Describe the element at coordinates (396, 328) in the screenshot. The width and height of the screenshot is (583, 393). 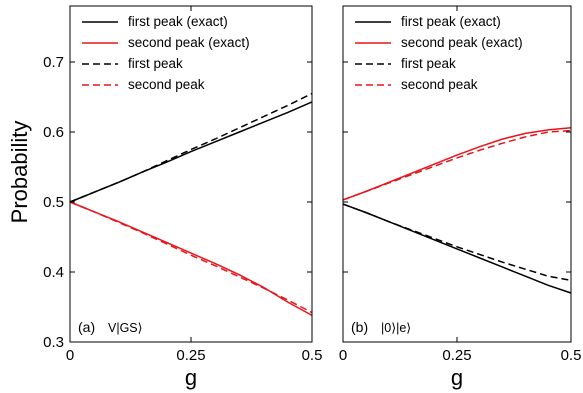
I see `state-label: |0⟩|e⟩` at that location.